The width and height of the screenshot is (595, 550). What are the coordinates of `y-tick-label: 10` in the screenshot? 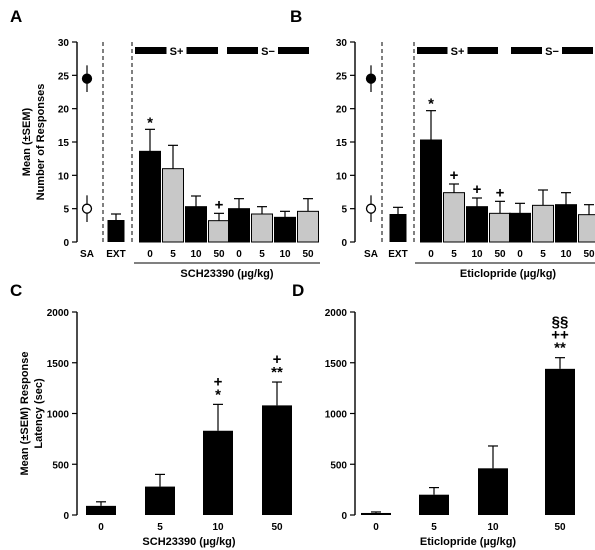 It's located at (342, 176).